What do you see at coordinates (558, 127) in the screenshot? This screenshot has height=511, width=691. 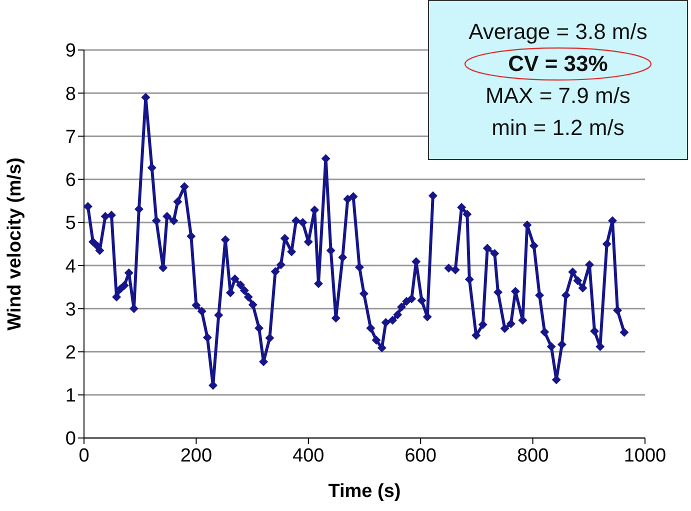 I see `annotation: min = 1.2 m/s` at bounding box center [558, 127].